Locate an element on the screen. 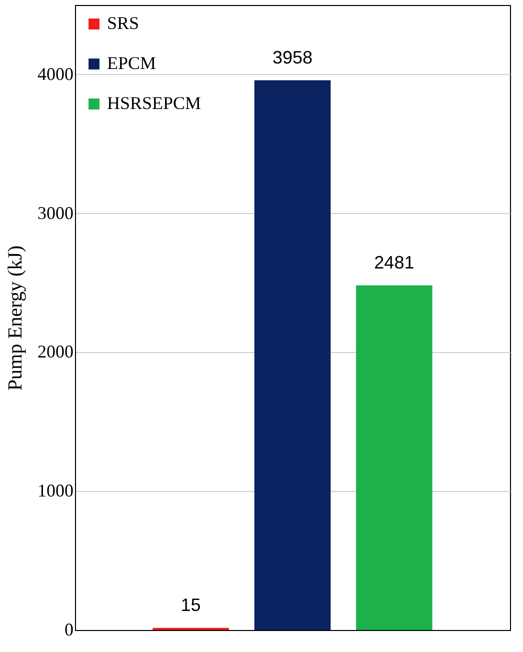  legend-label: SRS is located at coordinates (123, 23).